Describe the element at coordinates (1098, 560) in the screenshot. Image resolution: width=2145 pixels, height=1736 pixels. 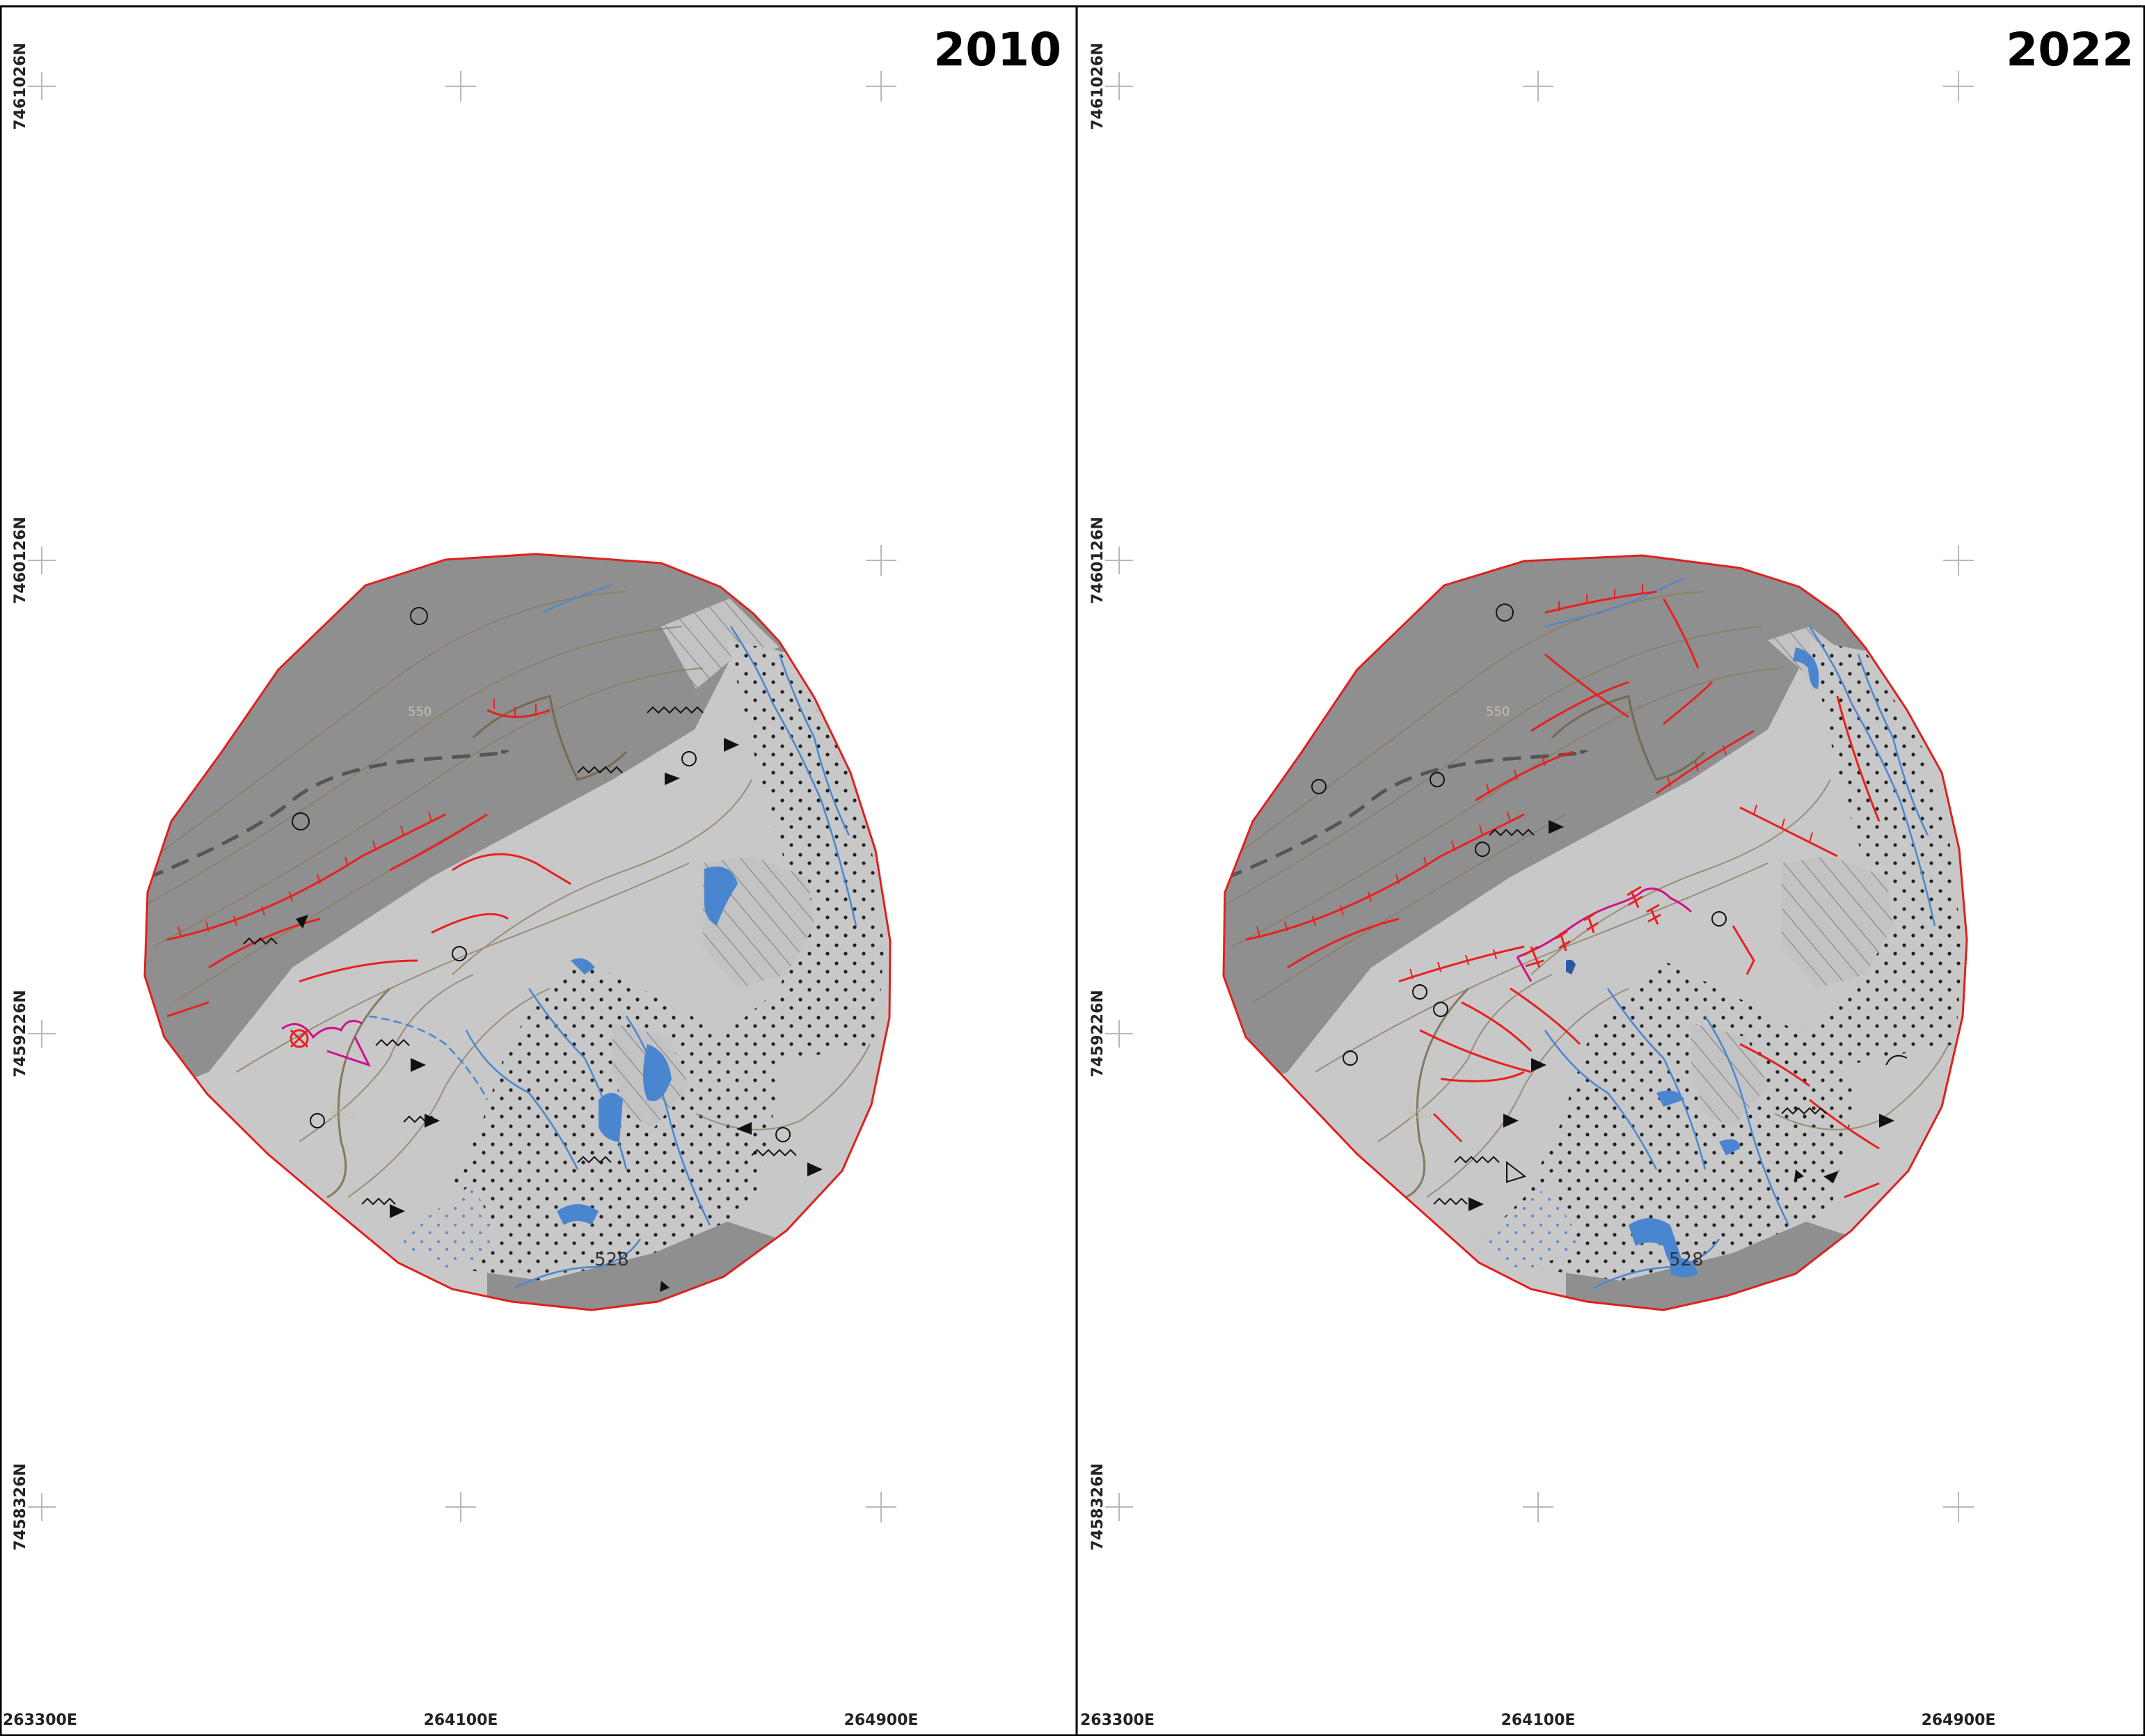
I see `northing-label-2-2022: 7460126N` at that location.